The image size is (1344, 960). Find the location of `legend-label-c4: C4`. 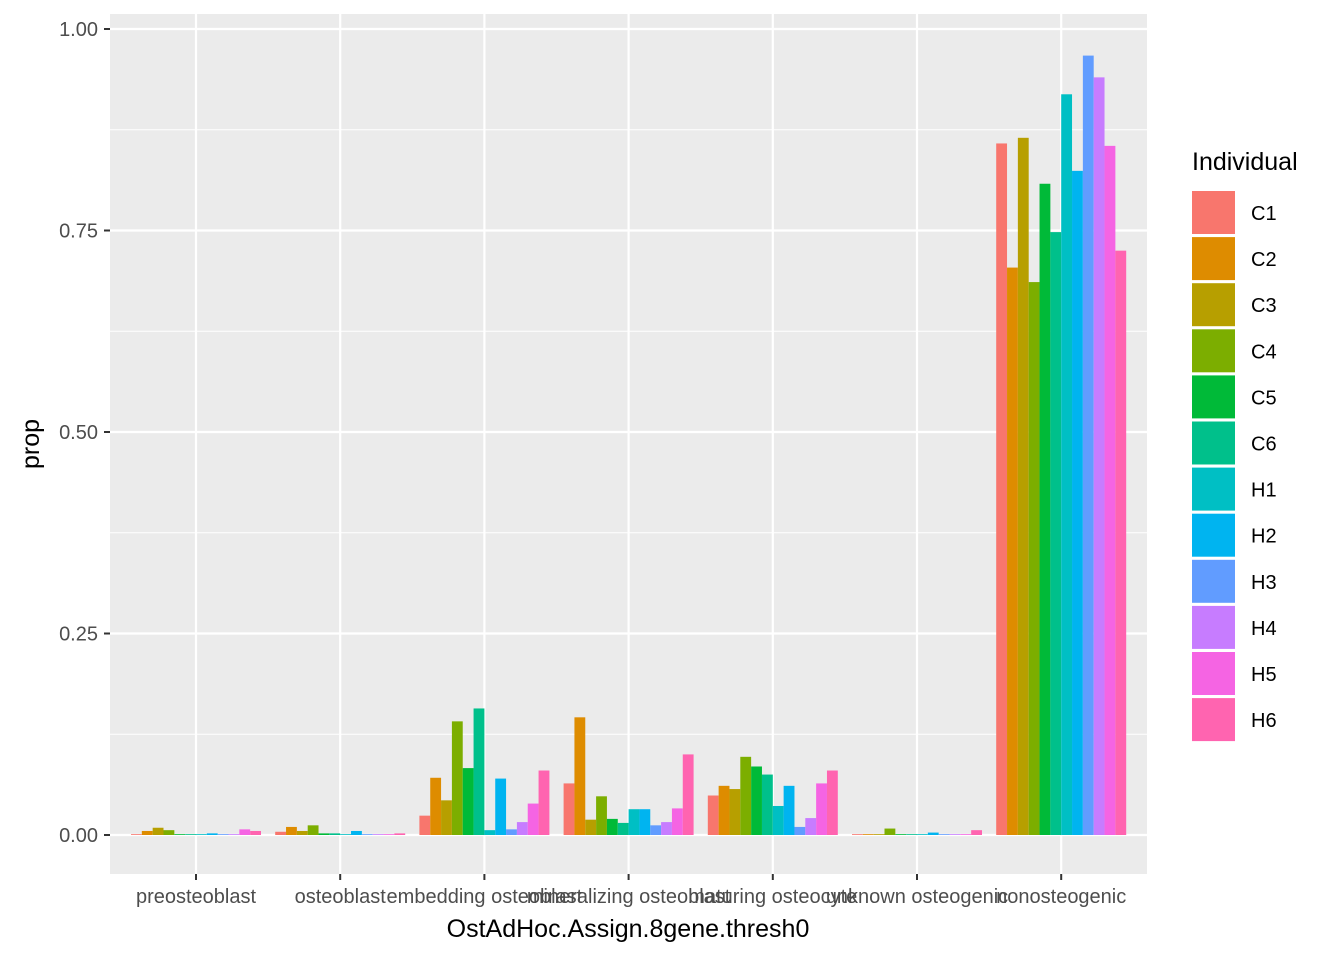

legend-label-c4: C4 is located at coordinates (1264, 352).